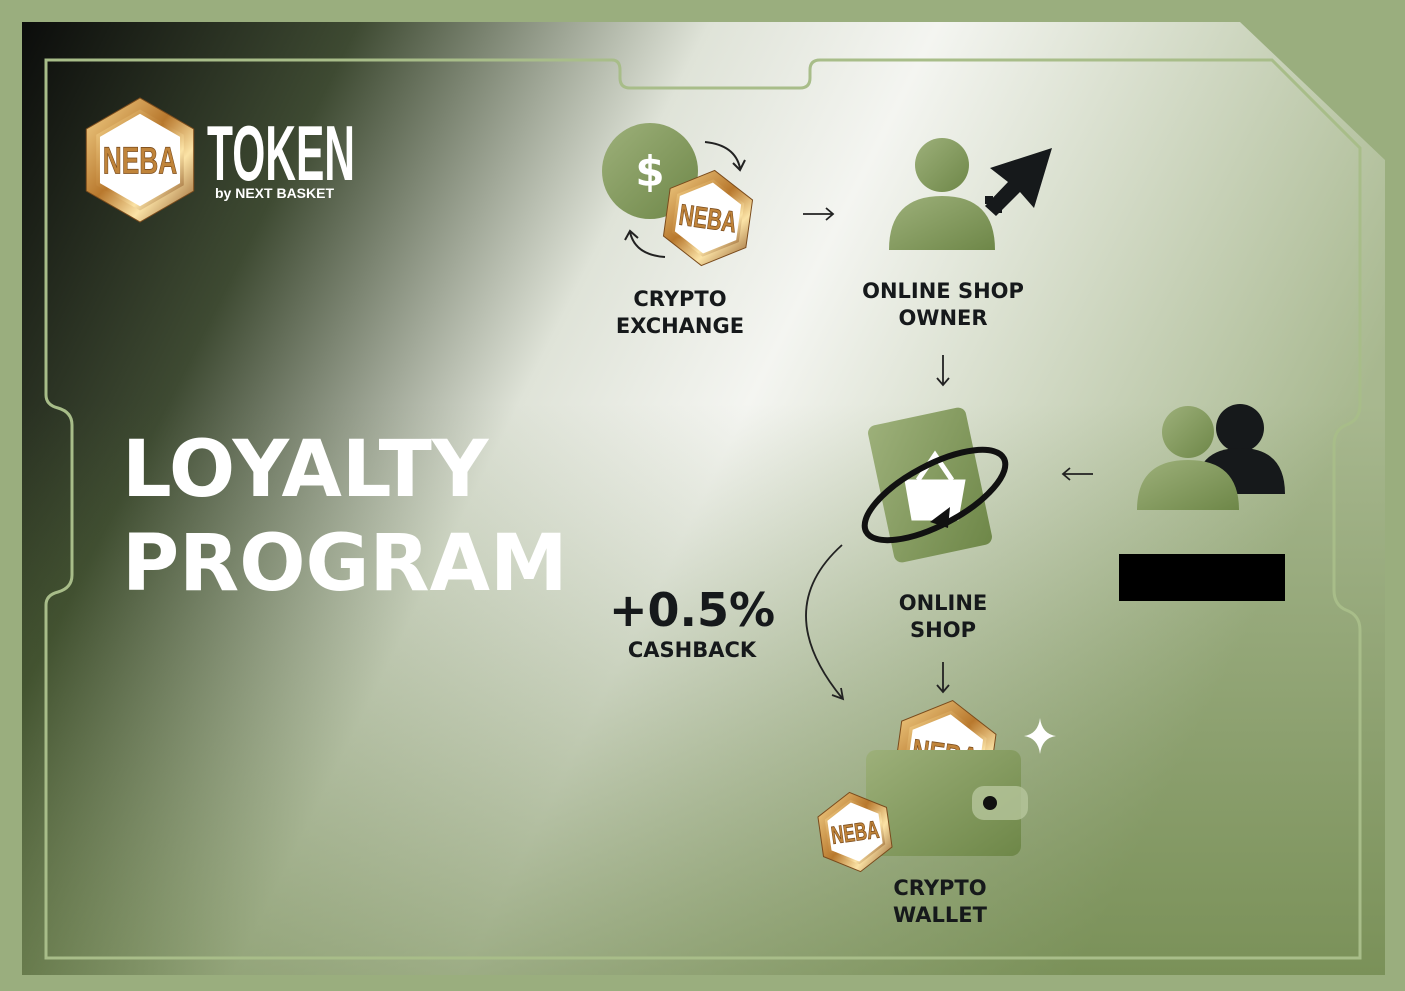  Describe the element at coordinates (1000, 803) in the screenshot. I see `wallet-clasp` at that location.